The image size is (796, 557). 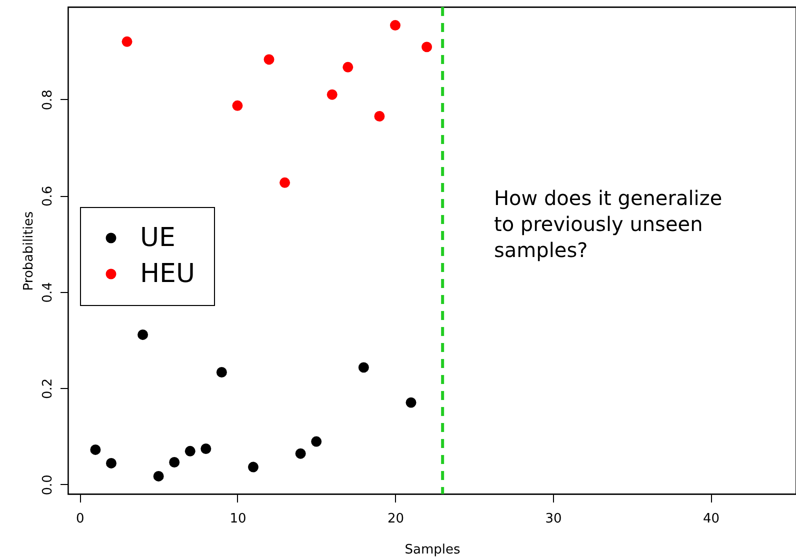 I want to click on y-tick-label: 0.6, so click(x=48, y=196).